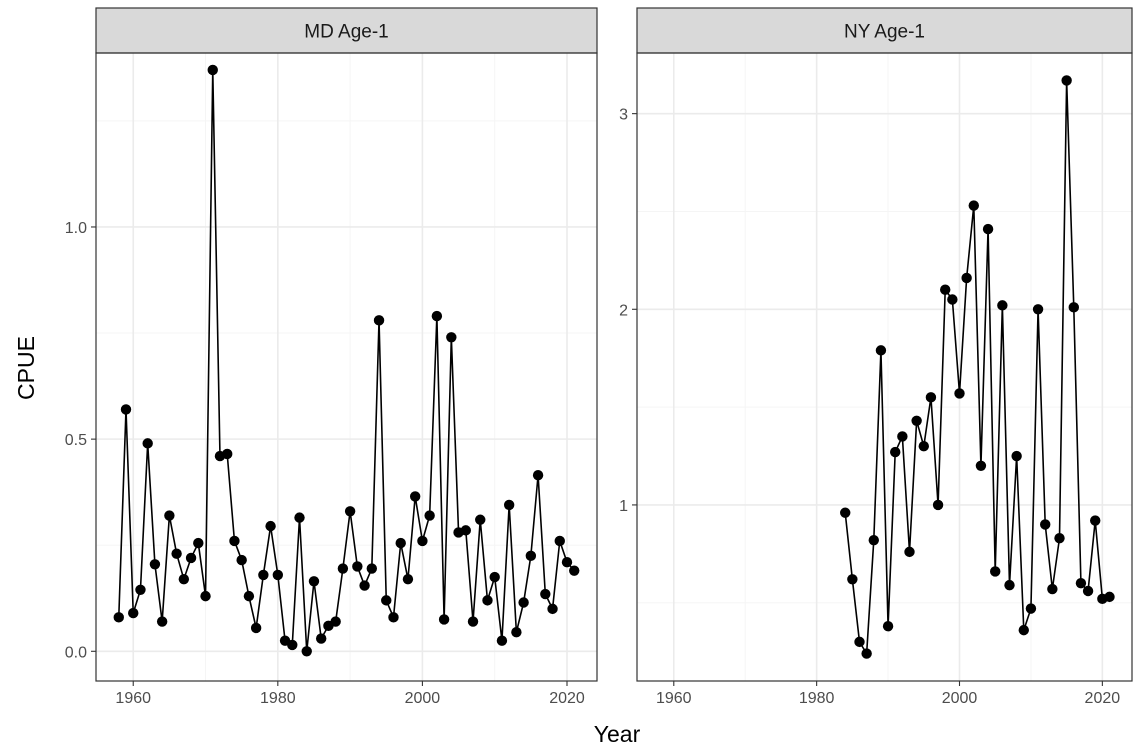  Describe the element at coordinates (567, 698) in the screenshot. I see `x-tick-label: 2020` at that location.